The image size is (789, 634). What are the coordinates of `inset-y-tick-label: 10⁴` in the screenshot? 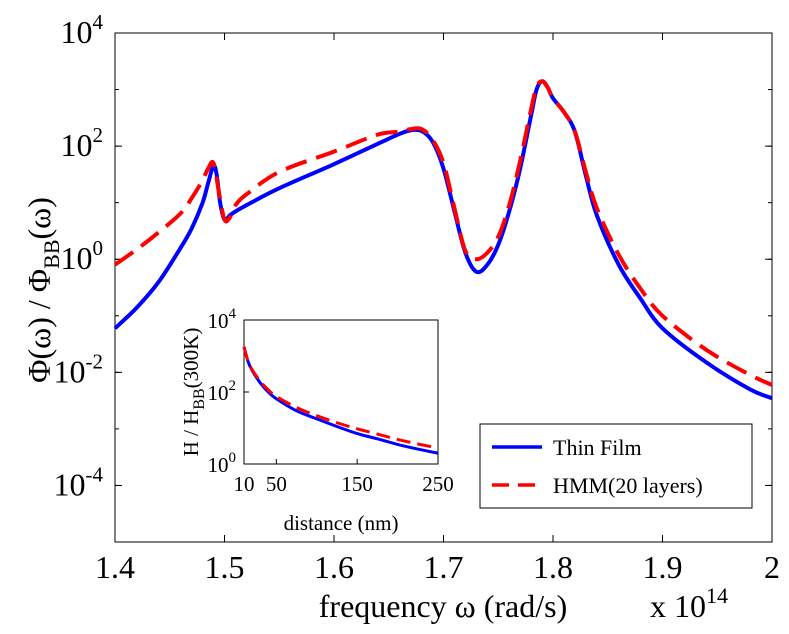 It's located at (222, 319).